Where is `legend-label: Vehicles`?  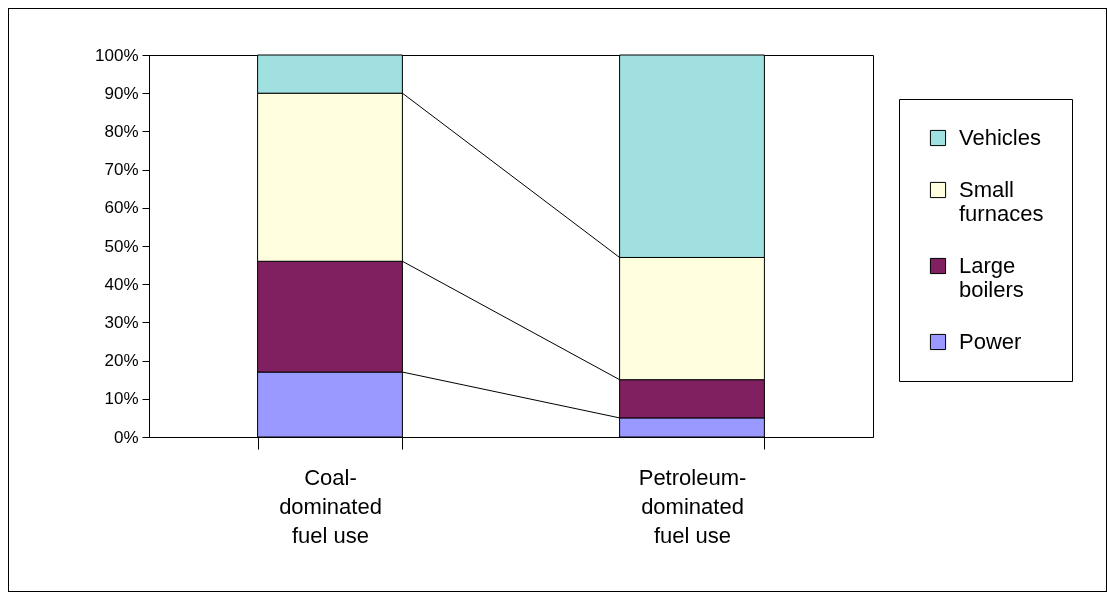
legend-label: Vehicles is located at coordinates (1000, 137).